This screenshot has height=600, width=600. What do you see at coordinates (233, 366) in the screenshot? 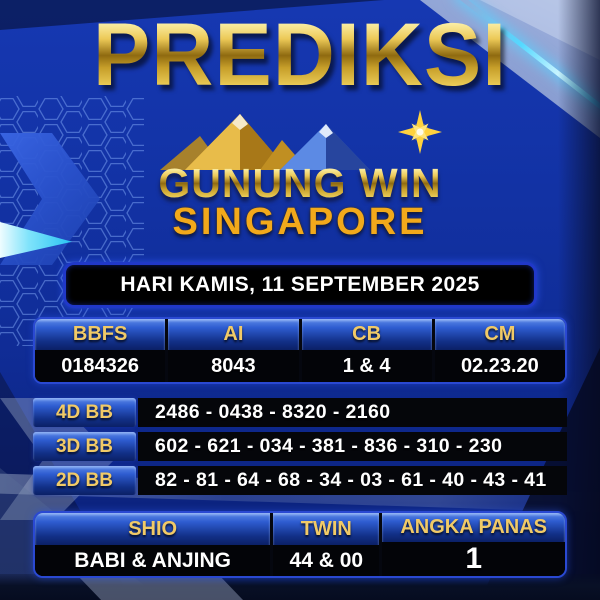
I see `column-value: 8043` at bounding box center [233, 366].